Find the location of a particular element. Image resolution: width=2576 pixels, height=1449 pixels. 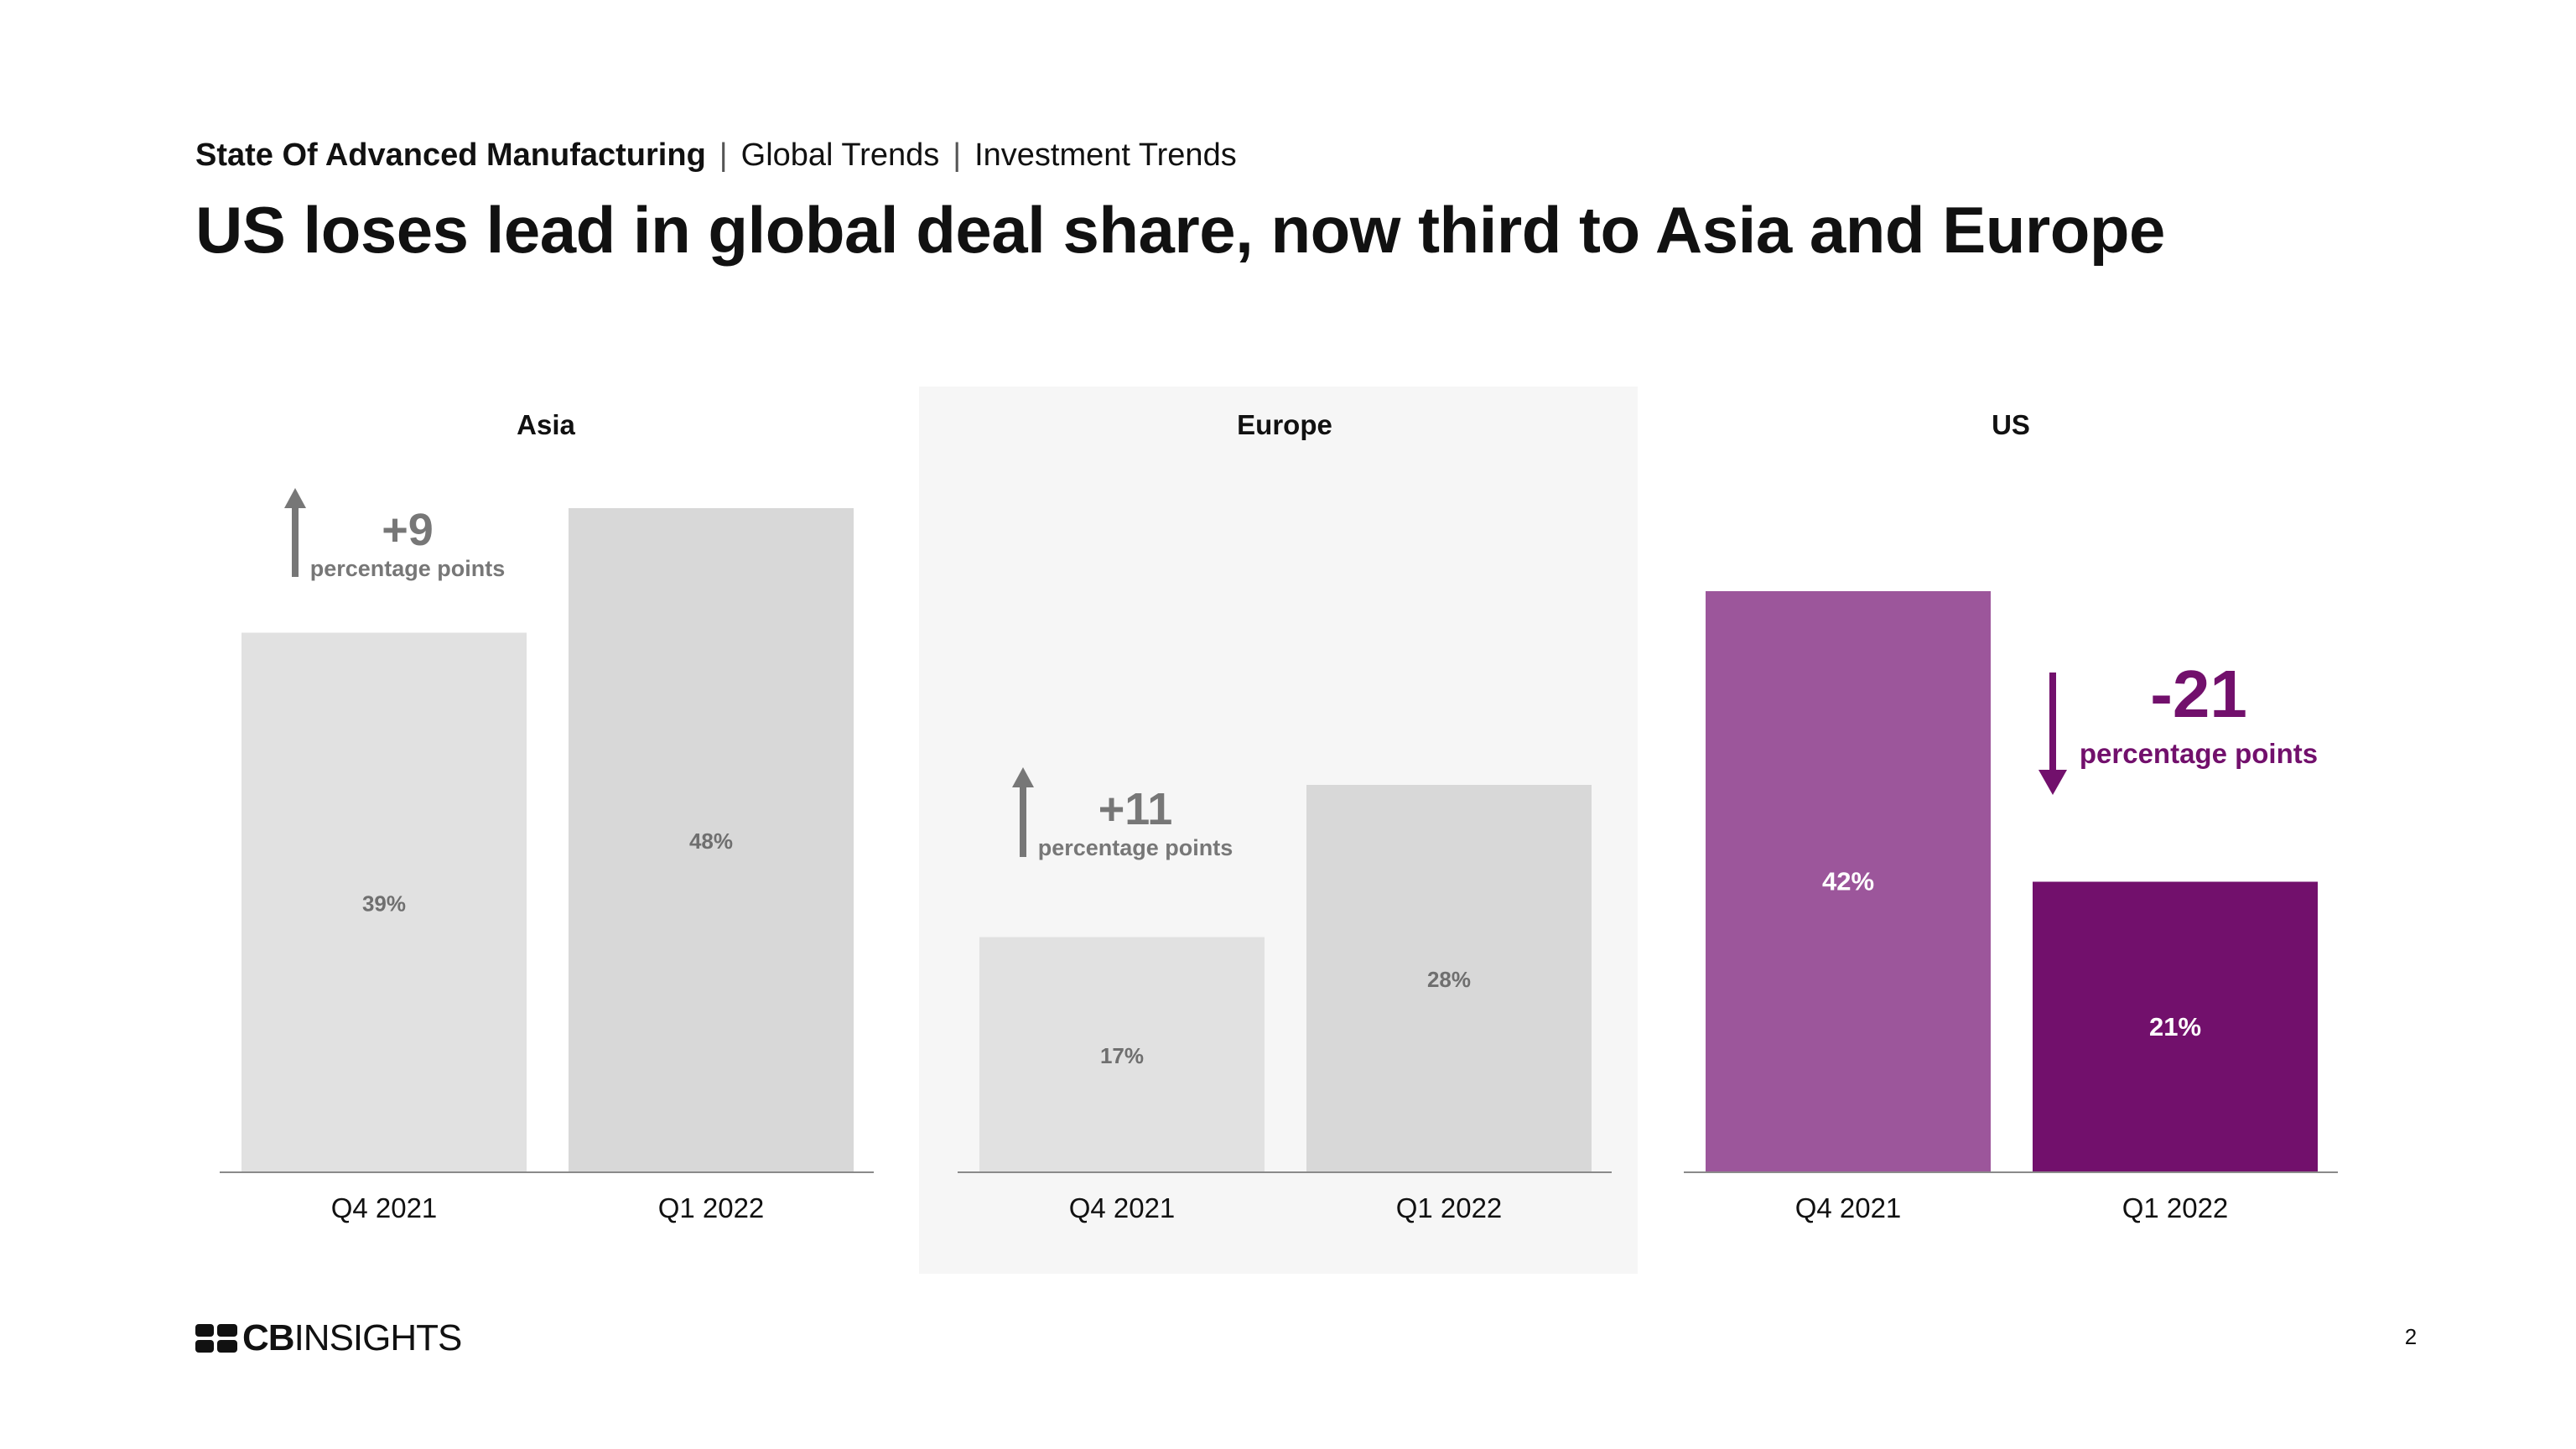

us-value-label-q4-2021: 42% is located at coordinates (1848, 881).